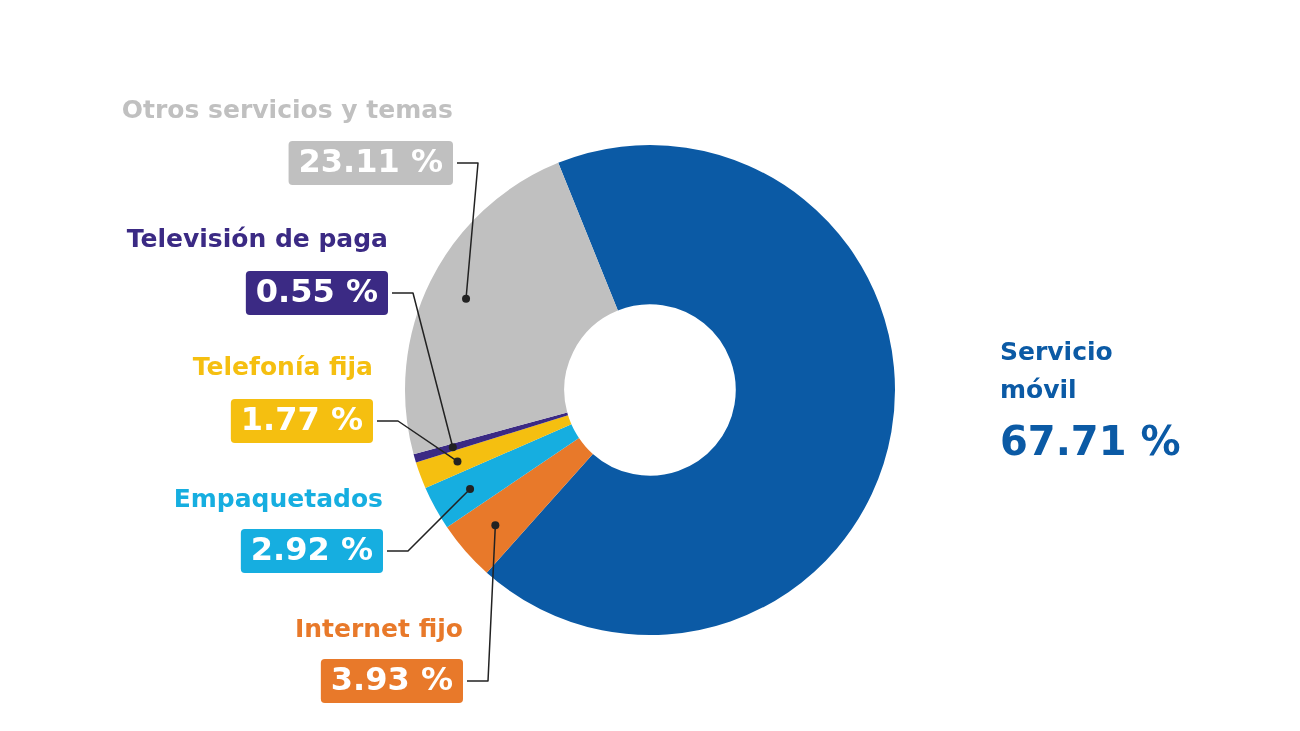  I want to click on data-label: 3.93 %, so click(391, 679).